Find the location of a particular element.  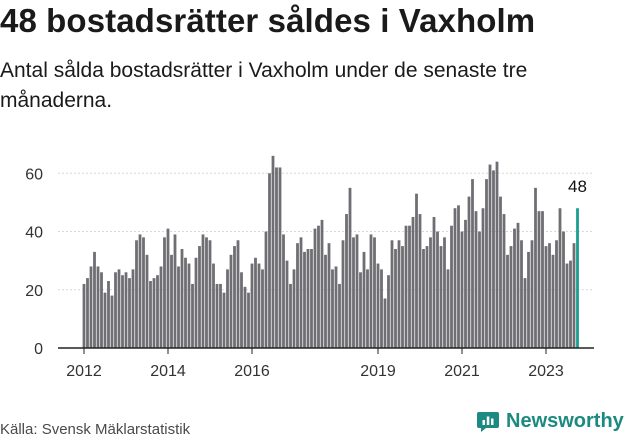

brand-logo: Newsworthy is located at coordinates (550, 421).